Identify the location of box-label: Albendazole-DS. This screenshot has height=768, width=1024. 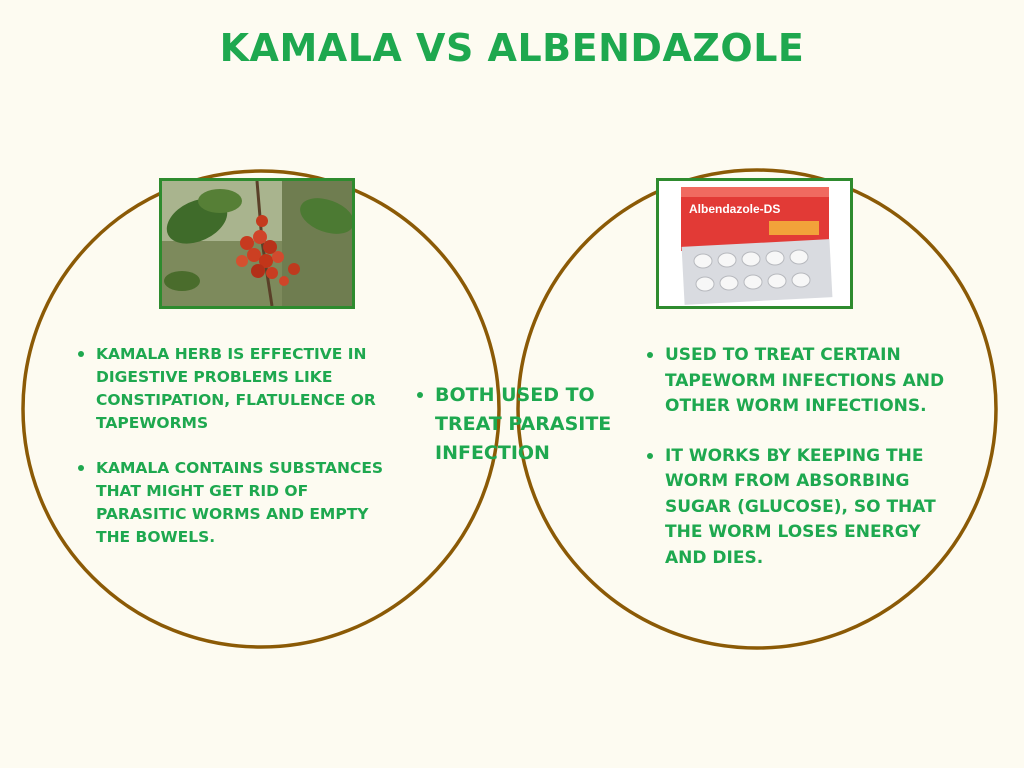
(734, 209).